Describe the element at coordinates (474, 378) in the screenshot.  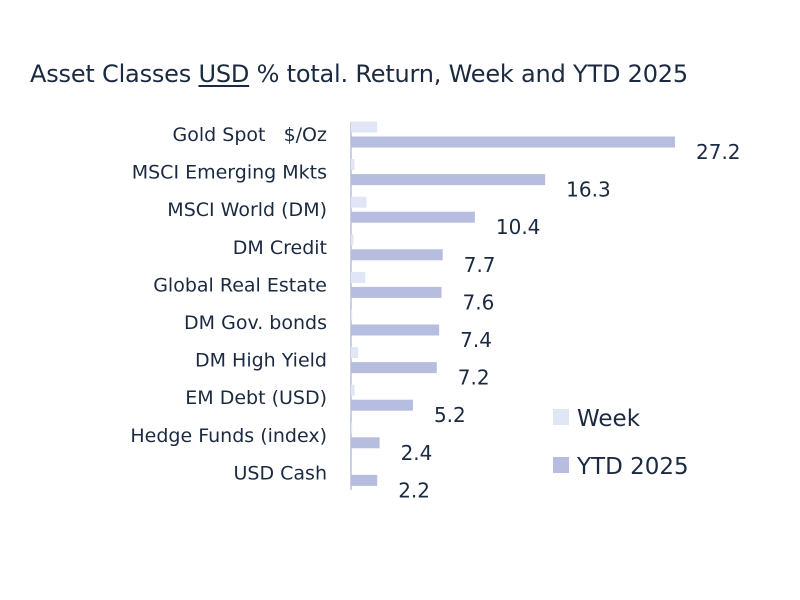
I see `data-label: 7.2` at that location.